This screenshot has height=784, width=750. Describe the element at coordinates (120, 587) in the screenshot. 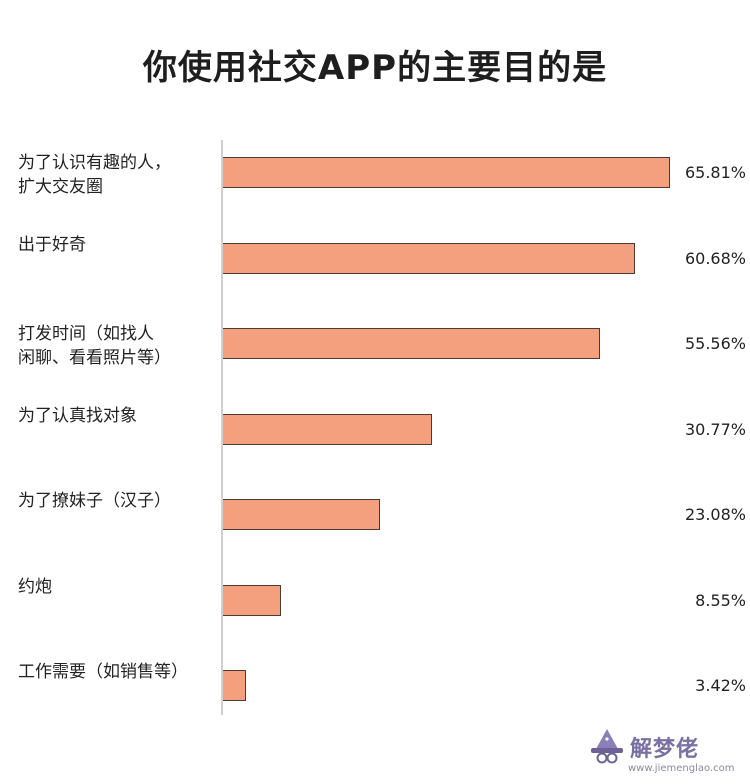

I see `category-label: 约炮` at that location.